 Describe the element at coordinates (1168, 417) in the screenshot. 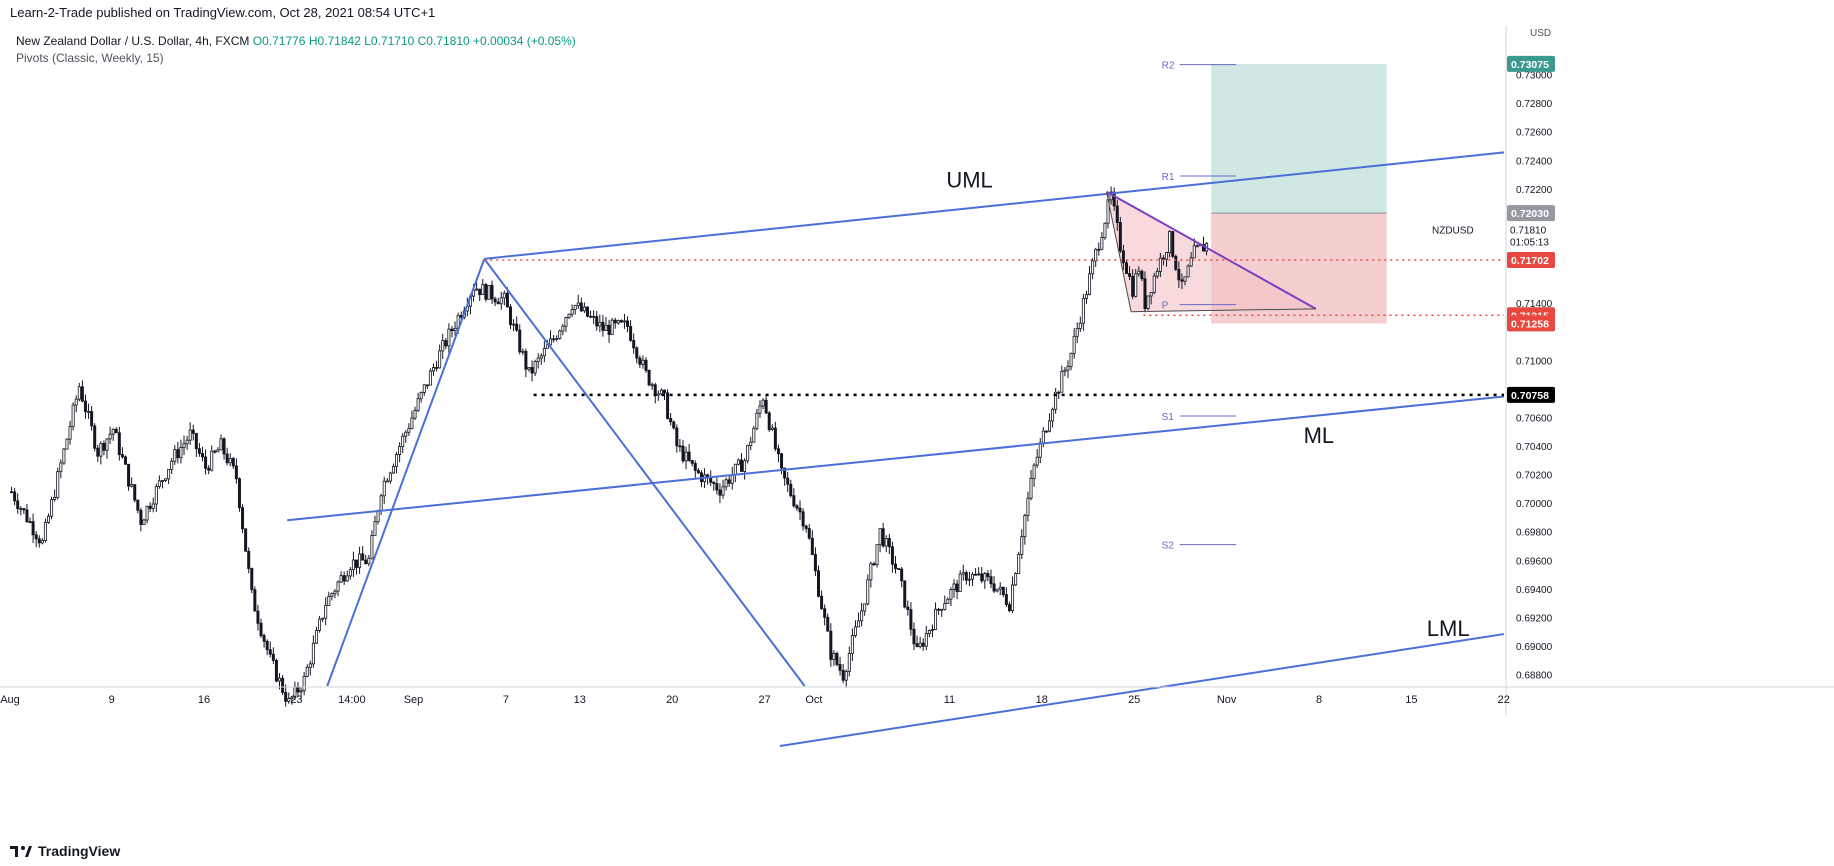

I see `pivot-label-S1: S1` at that location.